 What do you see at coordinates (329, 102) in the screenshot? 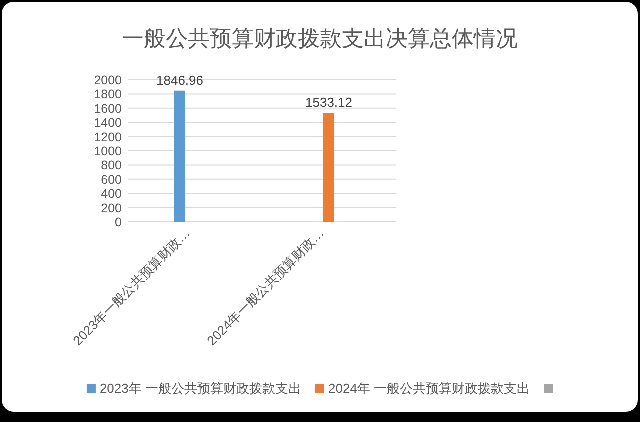
I see `data-label: 1533.12` at bounding box center [329, 102].